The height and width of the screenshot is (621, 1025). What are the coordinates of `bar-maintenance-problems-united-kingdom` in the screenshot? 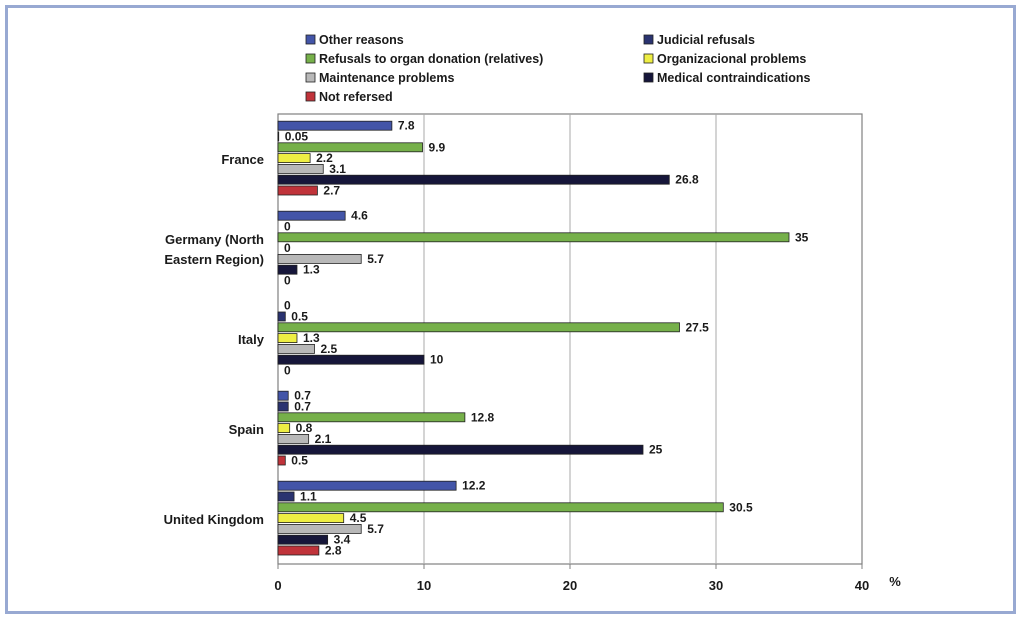 It's located at (319, 529).